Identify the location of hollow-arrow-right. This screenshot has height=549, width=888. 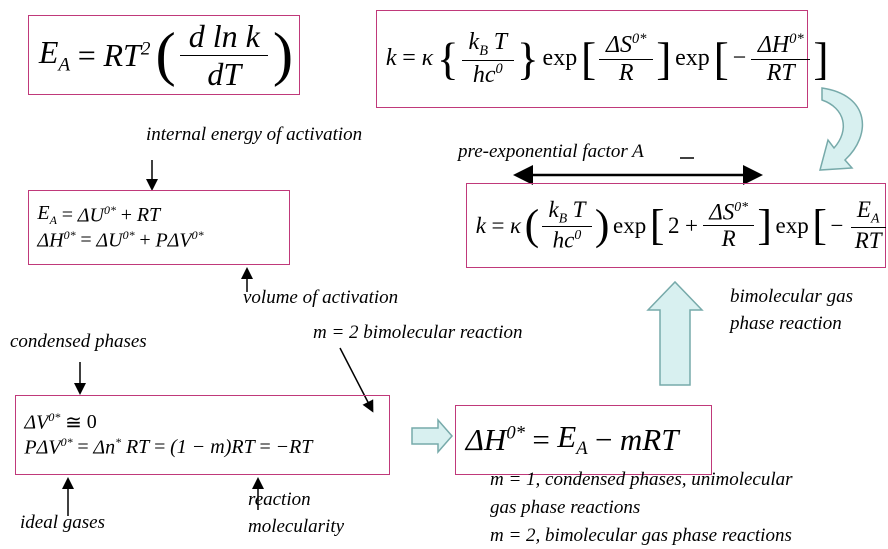
(432, 436).